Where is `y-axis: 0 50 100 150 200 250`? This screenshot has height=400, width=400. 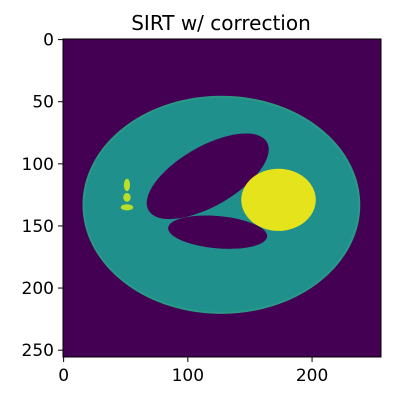
y-axis: 0 50 100 150 200 250 is located at coordinates (42, 196).